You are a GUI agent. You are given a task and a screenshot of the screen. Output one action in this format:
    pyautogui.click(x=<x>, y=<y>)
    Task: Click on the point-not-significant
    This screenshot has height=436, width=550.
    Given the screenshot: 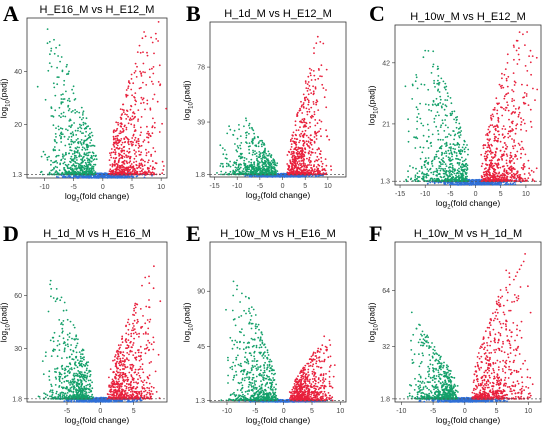 What is the action you would take?
    pyautogui.click(x=474, y=180)
    